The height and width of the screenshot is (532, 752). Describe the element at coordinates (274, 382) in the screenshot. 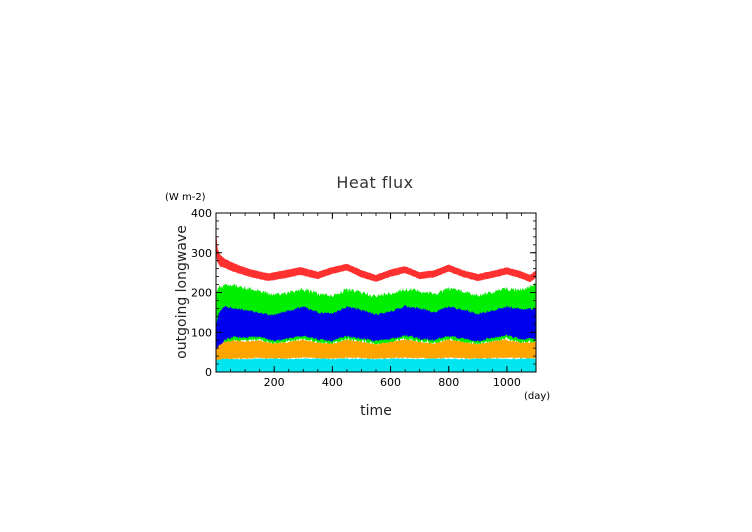

I see `x-tick-label: 200` at that location.